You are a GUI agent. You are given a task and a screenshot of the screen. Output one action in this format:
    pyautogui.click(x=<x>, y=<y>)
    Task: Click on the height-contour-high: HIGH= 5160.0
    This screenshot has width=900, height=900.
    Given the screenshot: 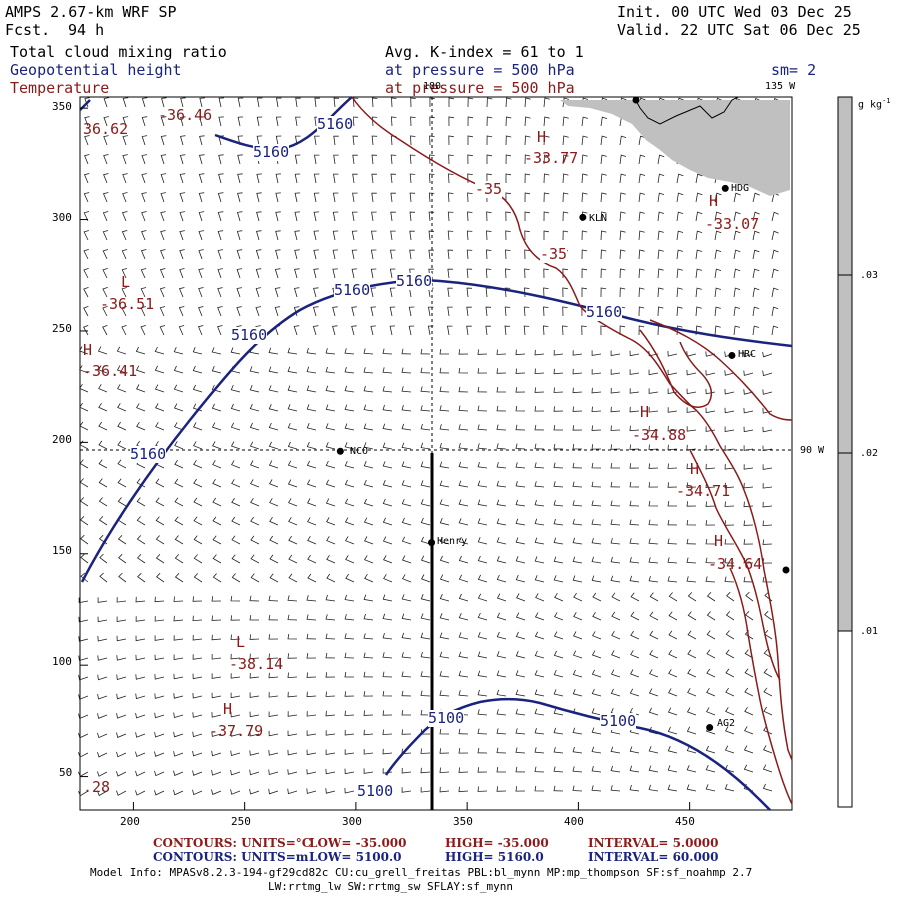 What is the action you would take?
    pyautogui.click(x=494, y=857)
    